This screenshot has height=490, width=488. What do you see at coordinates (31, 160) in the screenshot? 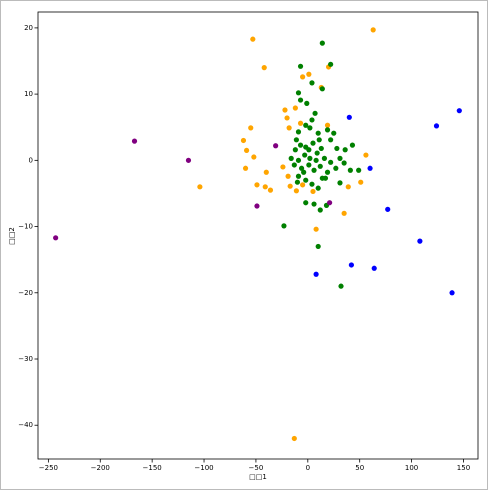
I see `y-tick-label: 0` at bounding box center [31, 160].